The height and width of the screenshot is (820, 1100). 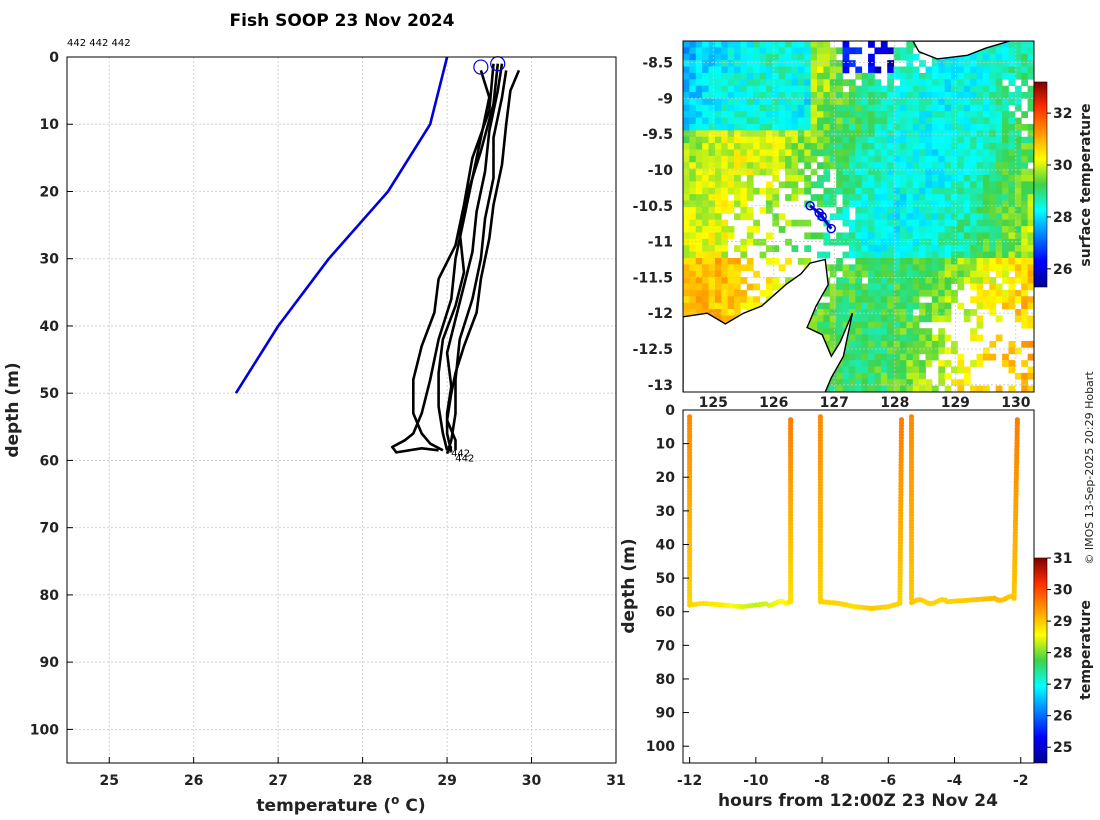 I want to click on map-ship-track, so click(x=821, y=217).